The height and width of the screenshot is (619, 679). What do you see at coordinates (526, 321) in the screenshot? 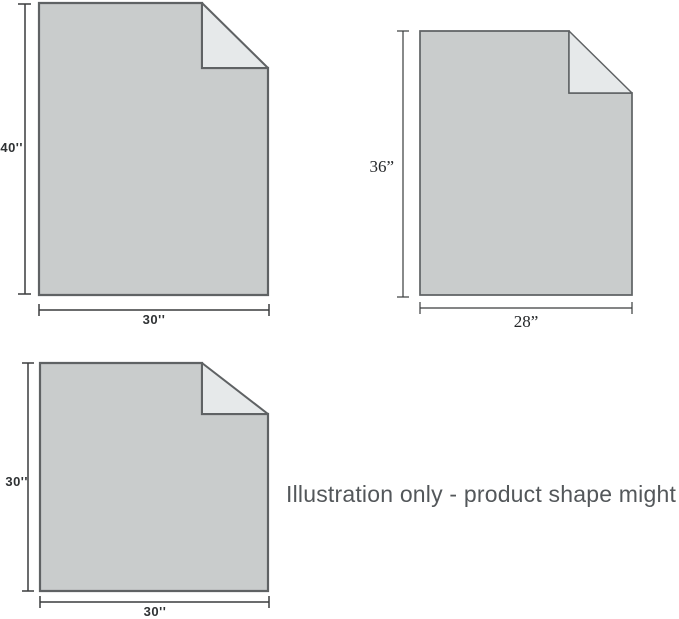
I see `width-label: 28”` at bounding box center [526, 321].